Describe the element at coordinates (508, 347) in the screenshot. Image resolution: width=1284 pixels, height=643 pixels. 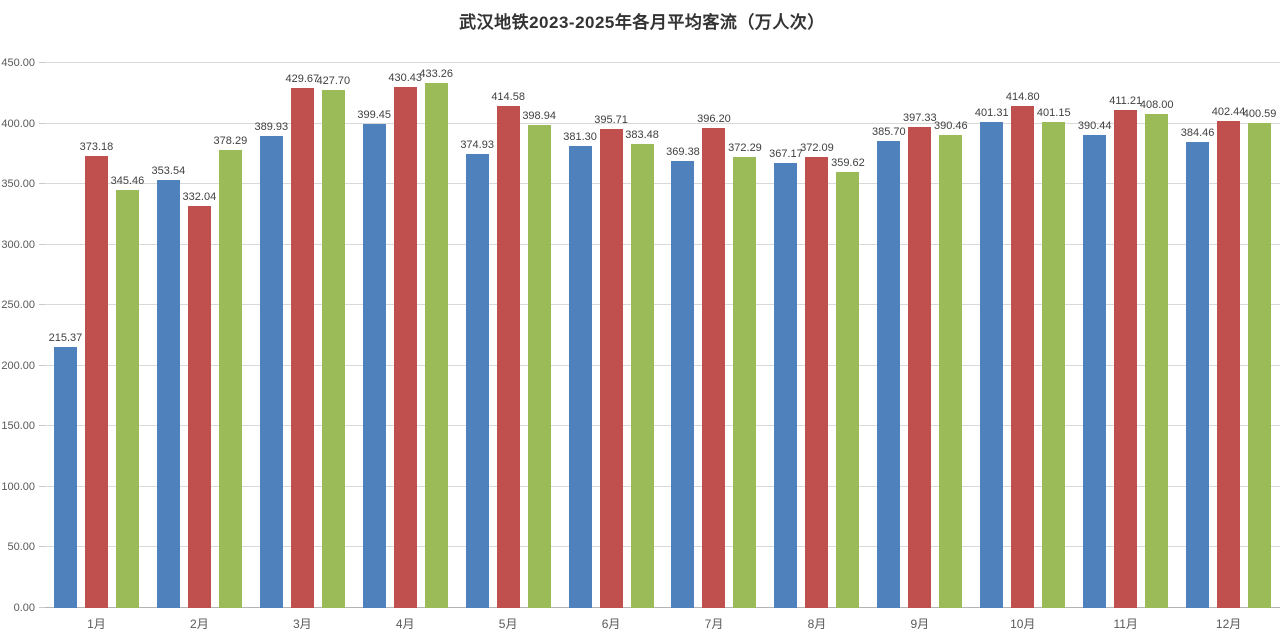
I see `month-group: 374.93 414.58 398.94 5月` at that location.